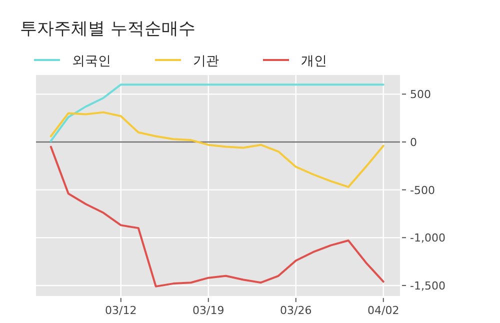 This screenshot has height=323, width=500. What do you see at coordinates (217, 113) in the screenshot?
I see `line-series` at bounding box center [217, 113].